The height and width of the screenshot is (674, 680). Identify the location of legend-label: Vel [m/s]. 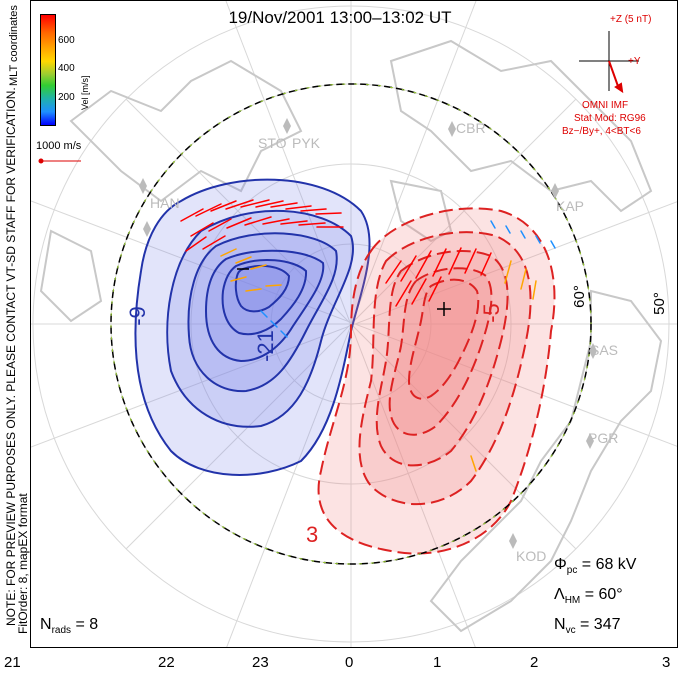
(85, 92).